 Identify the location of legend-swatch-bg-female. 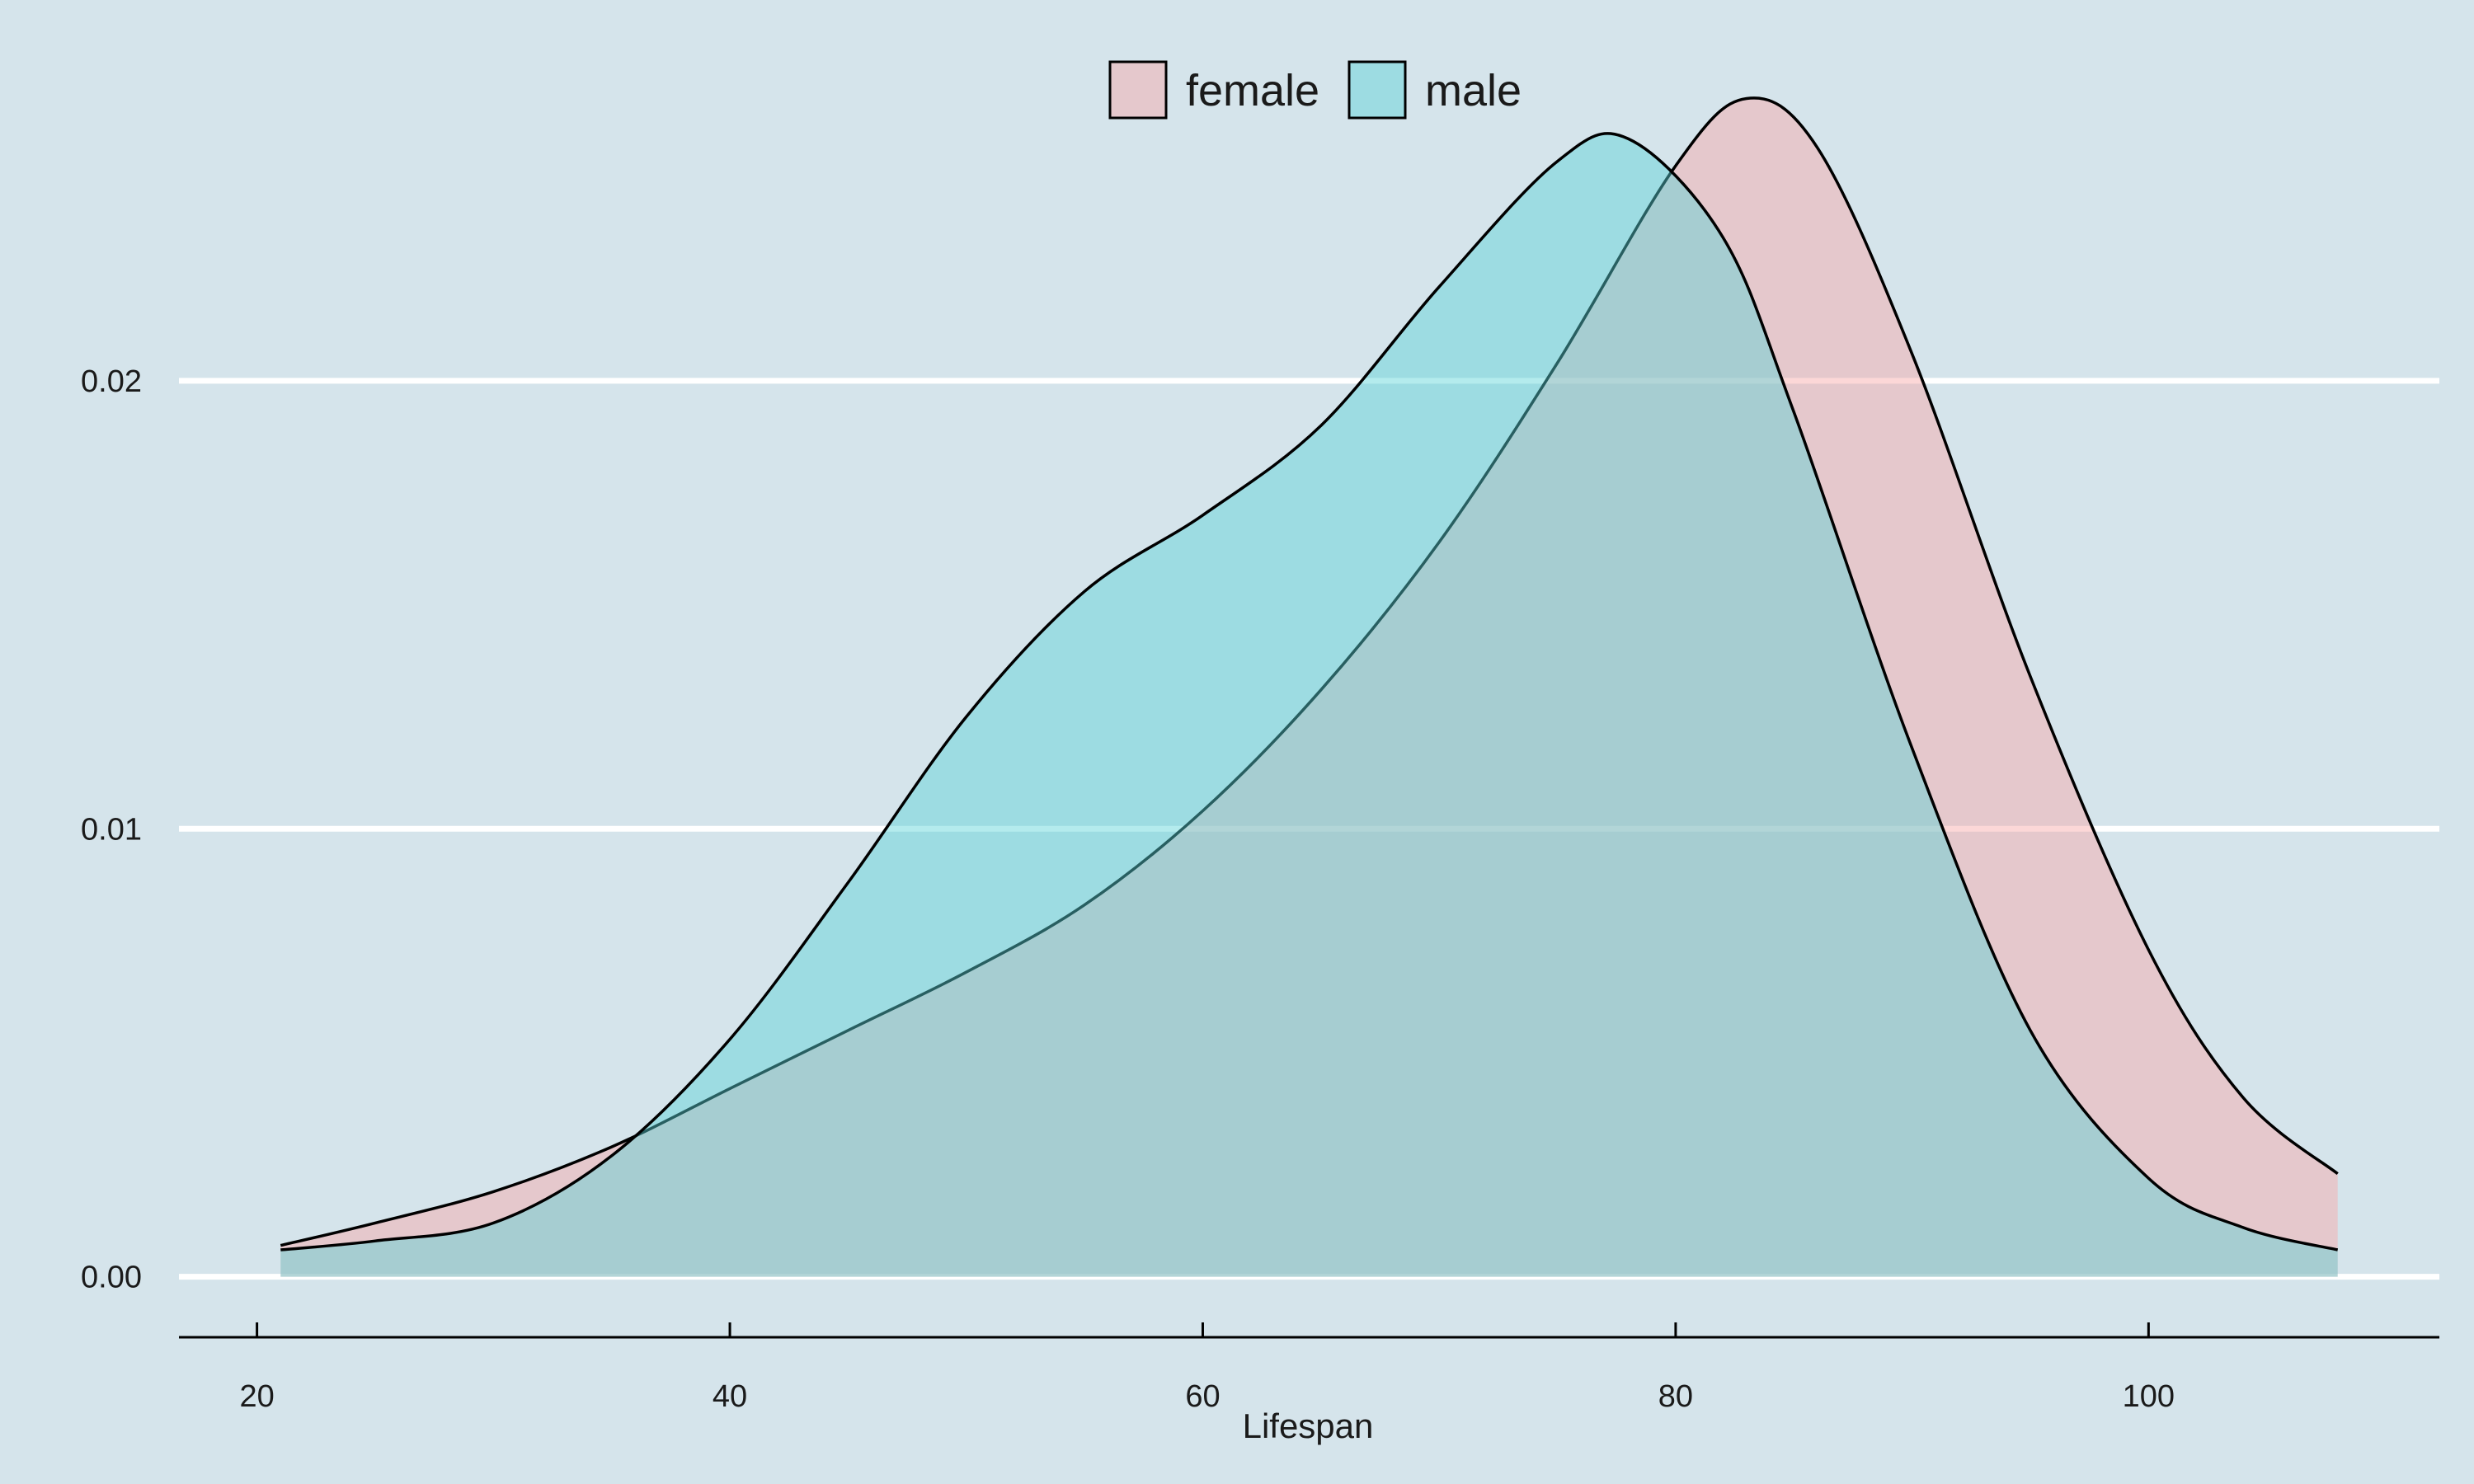
(1138, 90).